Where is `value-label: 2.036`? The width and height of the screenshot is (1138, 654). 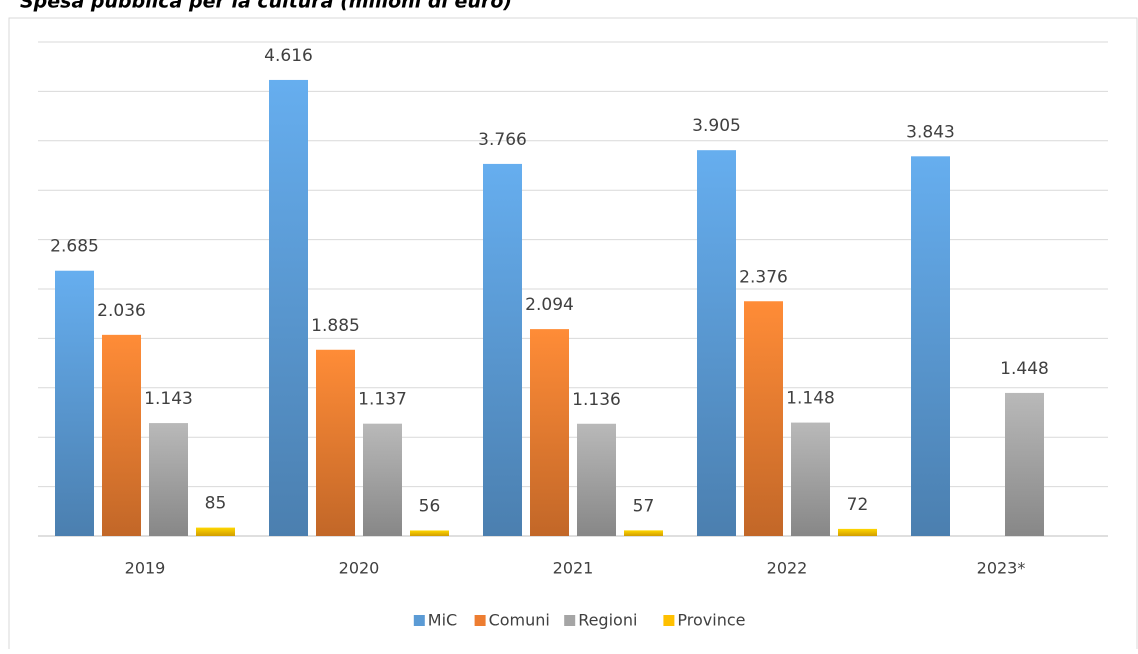
value-label: 2.036 is located at coordinates (121, 311).